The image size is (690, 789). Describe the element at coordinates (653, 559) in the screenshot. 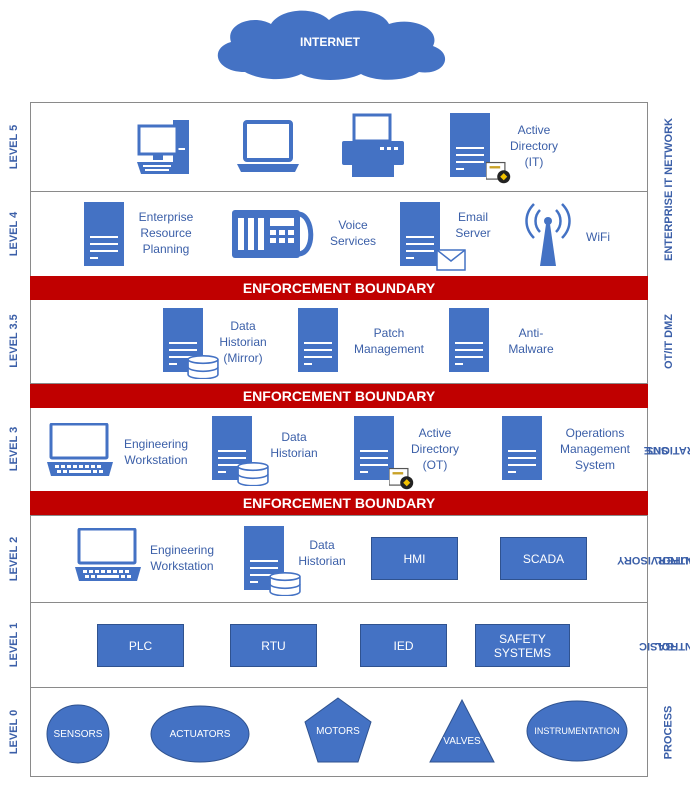

I see `side-label-supervisory-control: SUPERVISORYCONTROL` at that location.